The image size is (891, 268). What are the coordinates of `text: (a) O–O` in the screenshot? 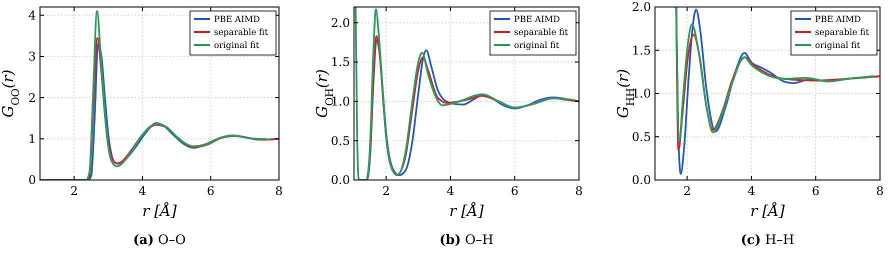 It's located at (159, 240).